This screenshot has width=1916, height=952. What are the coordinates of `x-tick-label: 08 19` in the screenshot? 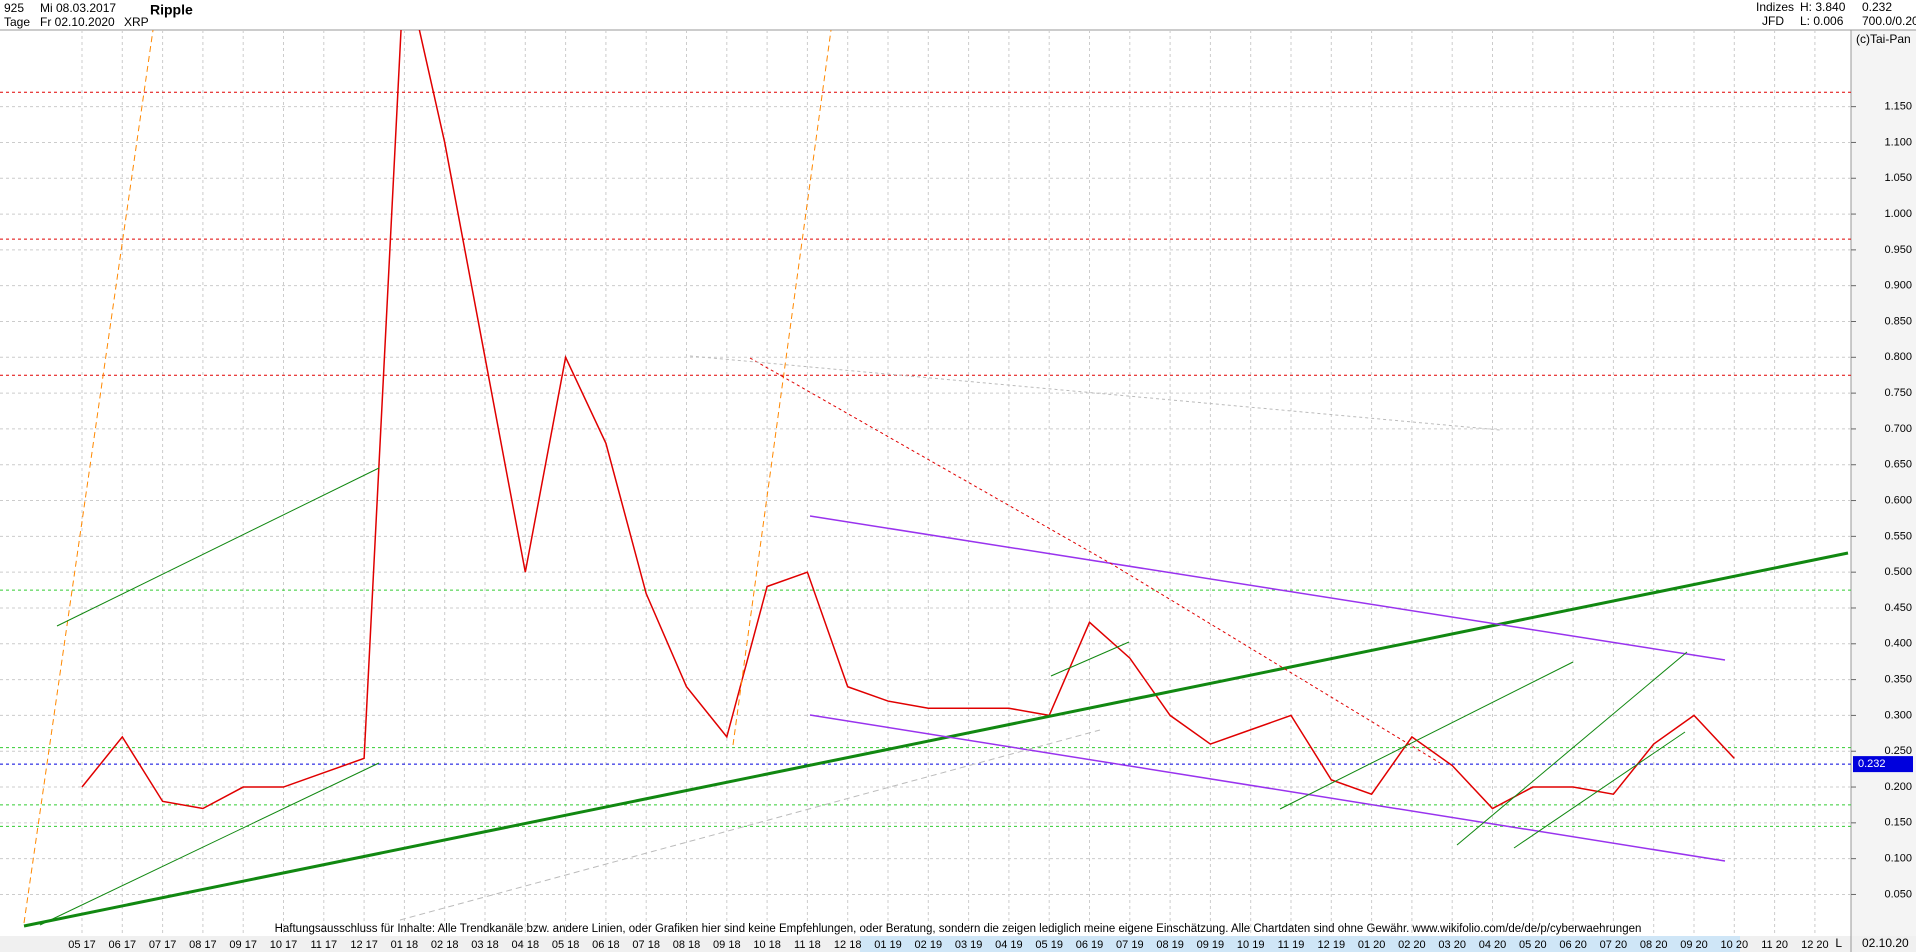 It's located at (1170, 945).